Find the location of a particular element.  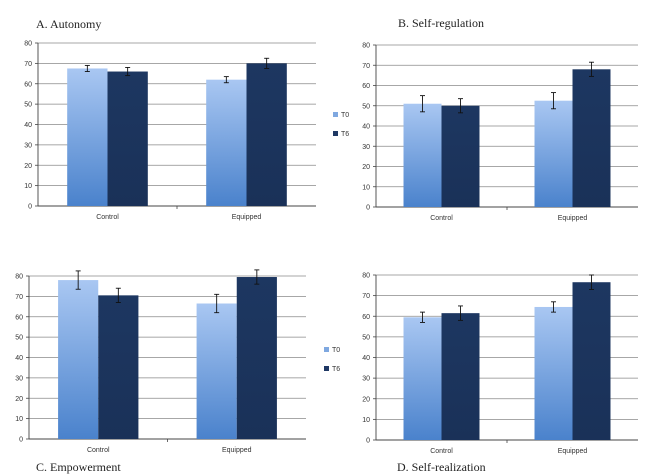

legend-bottom: T0 T6 is located at coordinates (332, 360).